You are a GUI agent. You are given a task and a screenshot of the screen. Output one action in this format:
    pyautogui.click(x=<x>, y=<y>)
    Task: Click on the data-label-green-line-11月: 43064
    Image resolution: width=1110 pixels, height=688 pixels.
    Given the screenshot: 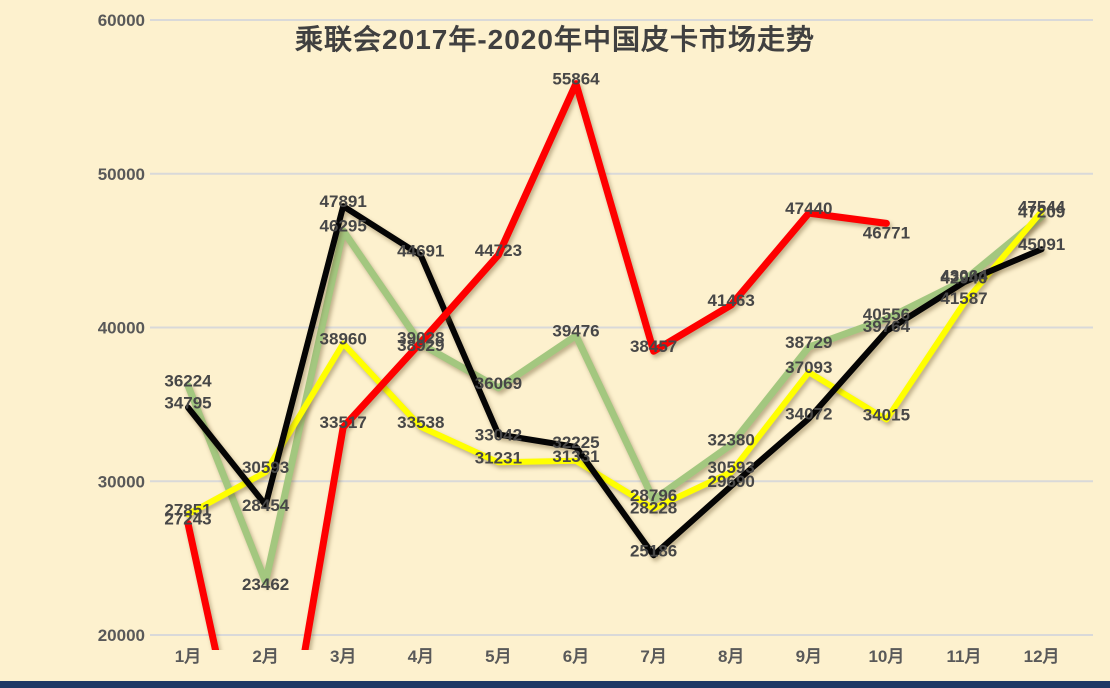 What is the action you would take?
    pyautogui.click(x=964, y=275)
    